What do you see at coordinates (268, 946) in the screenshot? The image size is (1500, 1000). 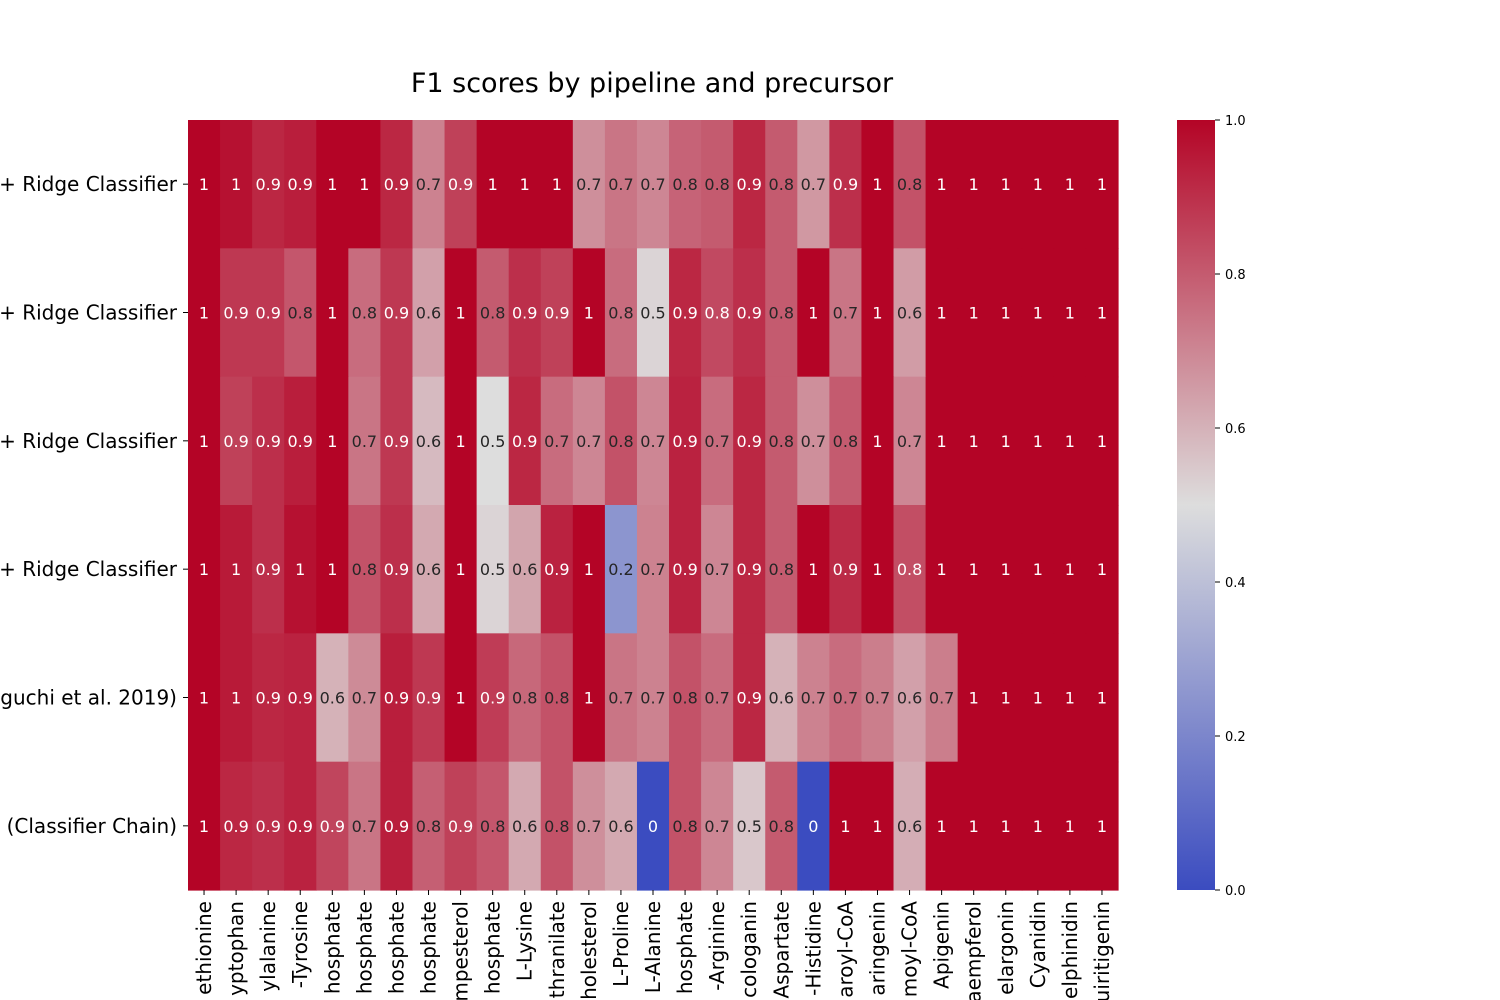 I see `column-label: ylalanine` at bounding box center [268, 946].